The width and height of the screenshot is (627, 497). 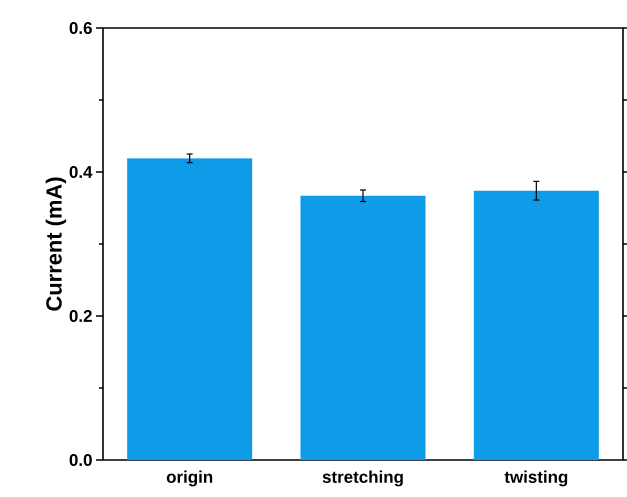 I want to click on y-tick-label: 0.2, so click(x=81, y=316).